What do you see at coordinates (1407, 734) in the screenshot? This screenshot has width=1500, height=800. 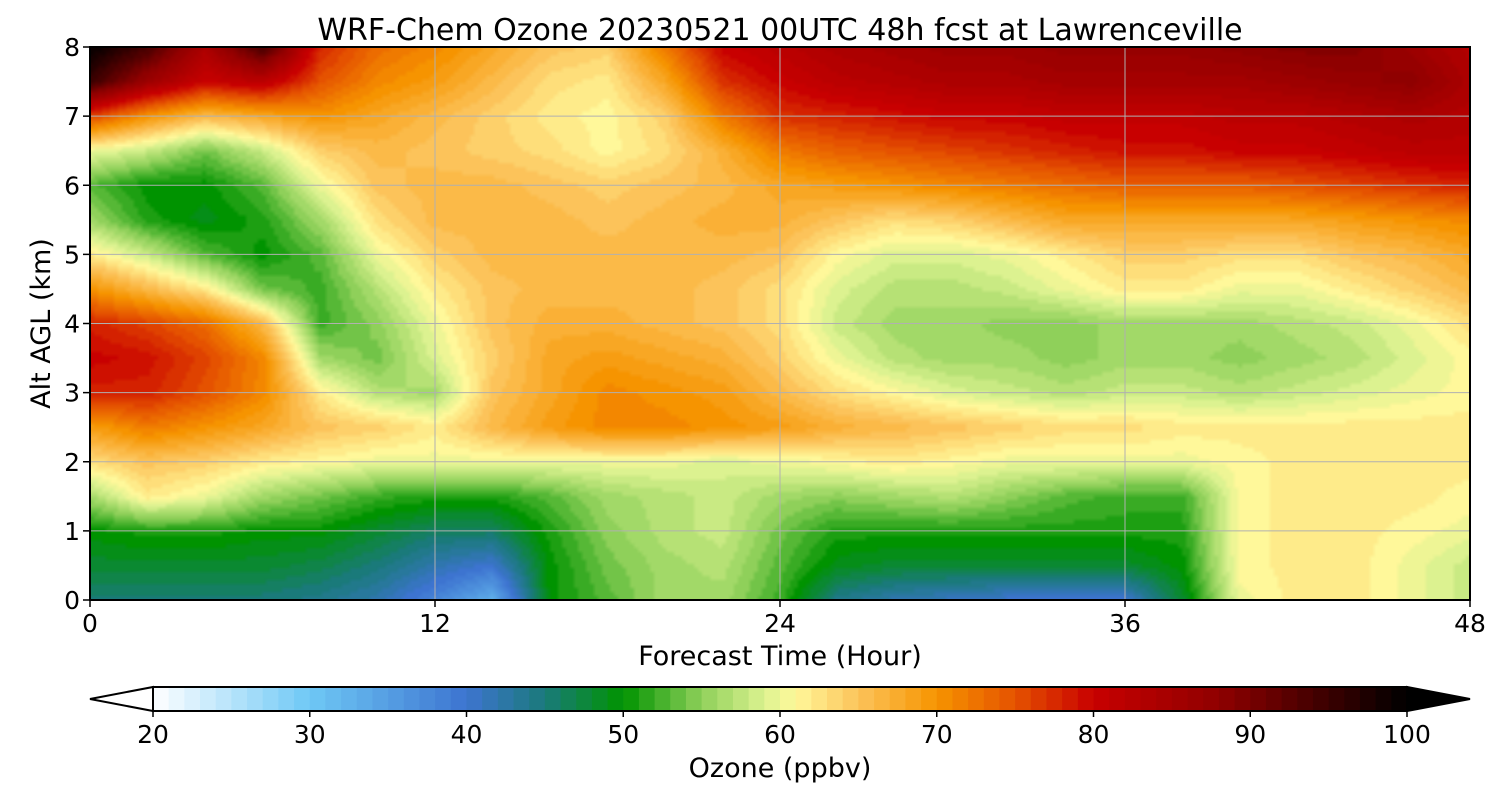 I see `colorbar-tick-label: 100` at bounding box center [1407, 734].